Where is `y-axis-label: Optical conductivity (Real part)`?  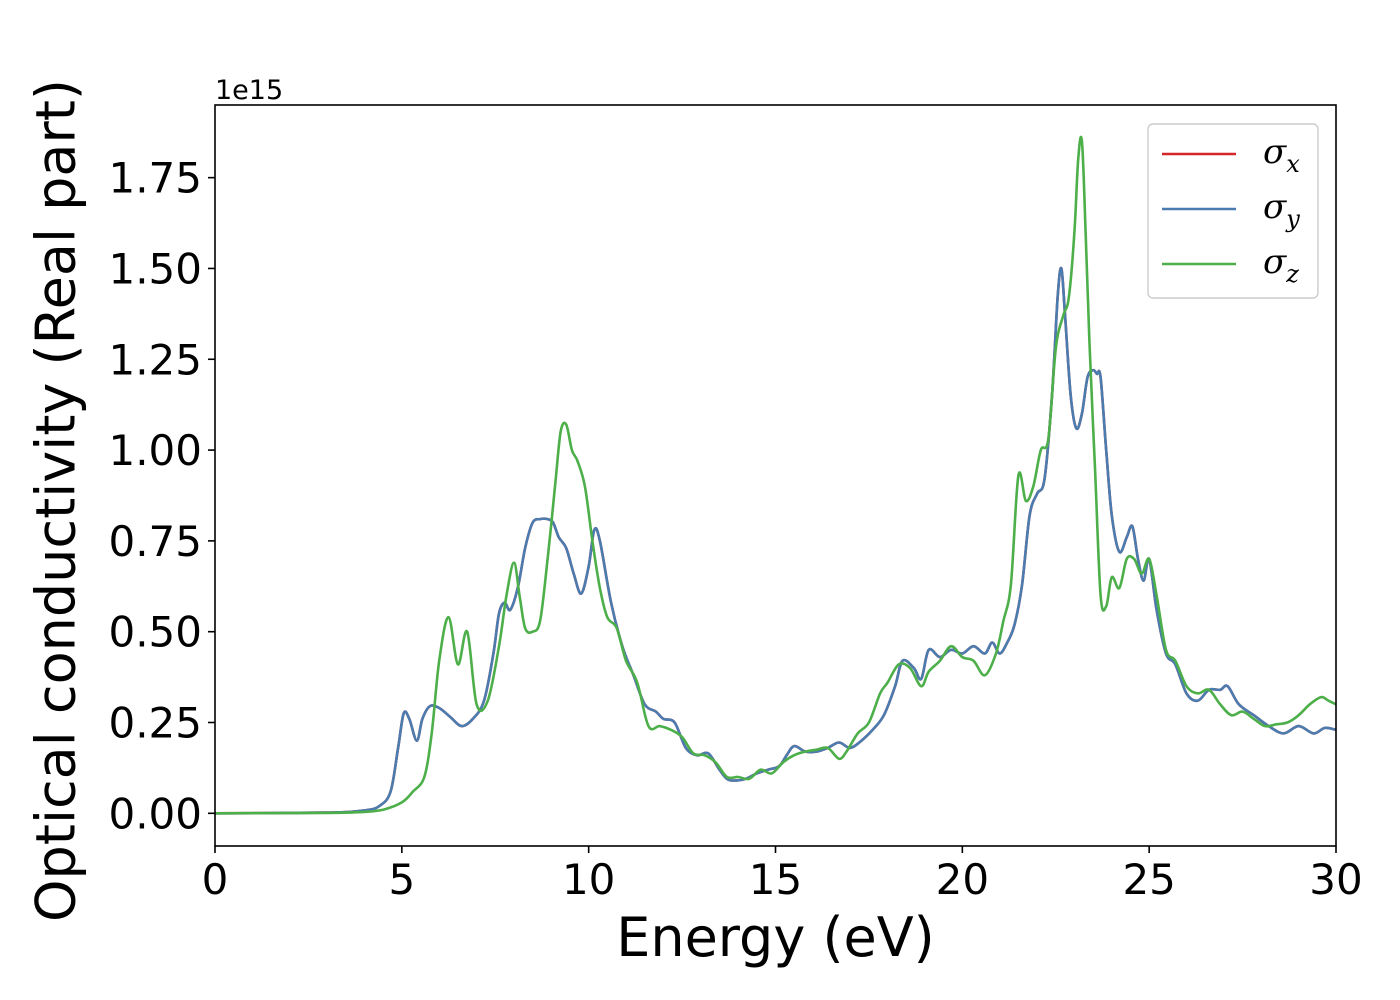
y-axis-label: Optical conductivity (Real part) is located at coordinates (56, 500).